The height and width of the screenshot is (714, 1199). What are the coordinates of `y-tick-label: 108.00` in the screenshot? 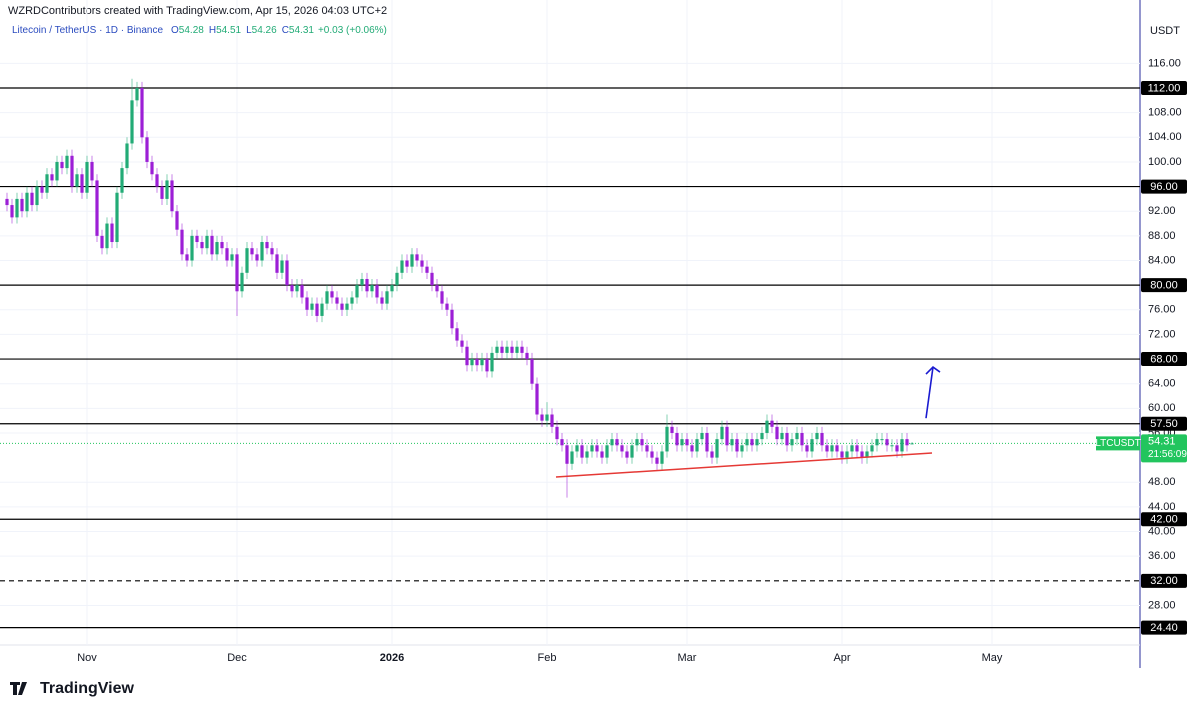 It's located at (1165, 113).